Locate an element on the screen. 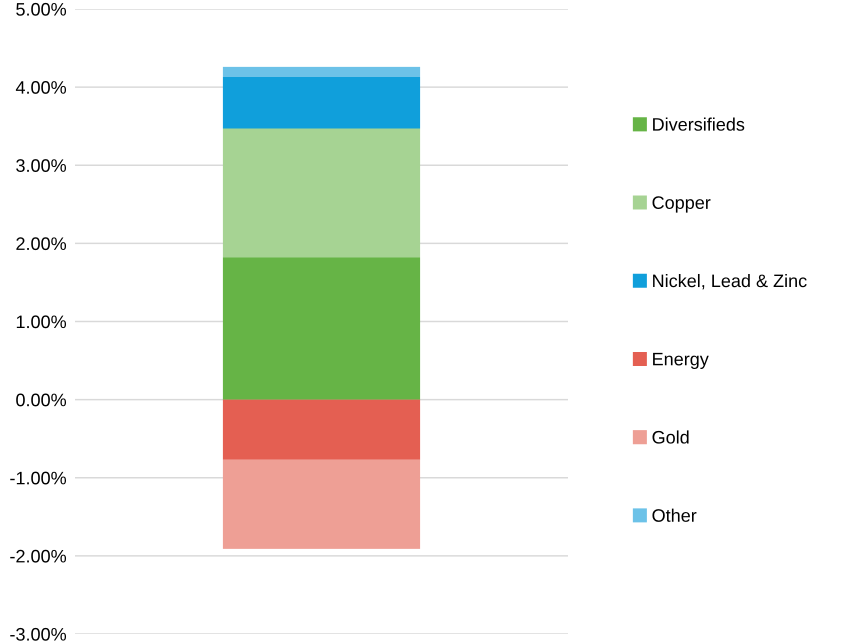  legend-label: Energy is located at coordinates (681, 361).